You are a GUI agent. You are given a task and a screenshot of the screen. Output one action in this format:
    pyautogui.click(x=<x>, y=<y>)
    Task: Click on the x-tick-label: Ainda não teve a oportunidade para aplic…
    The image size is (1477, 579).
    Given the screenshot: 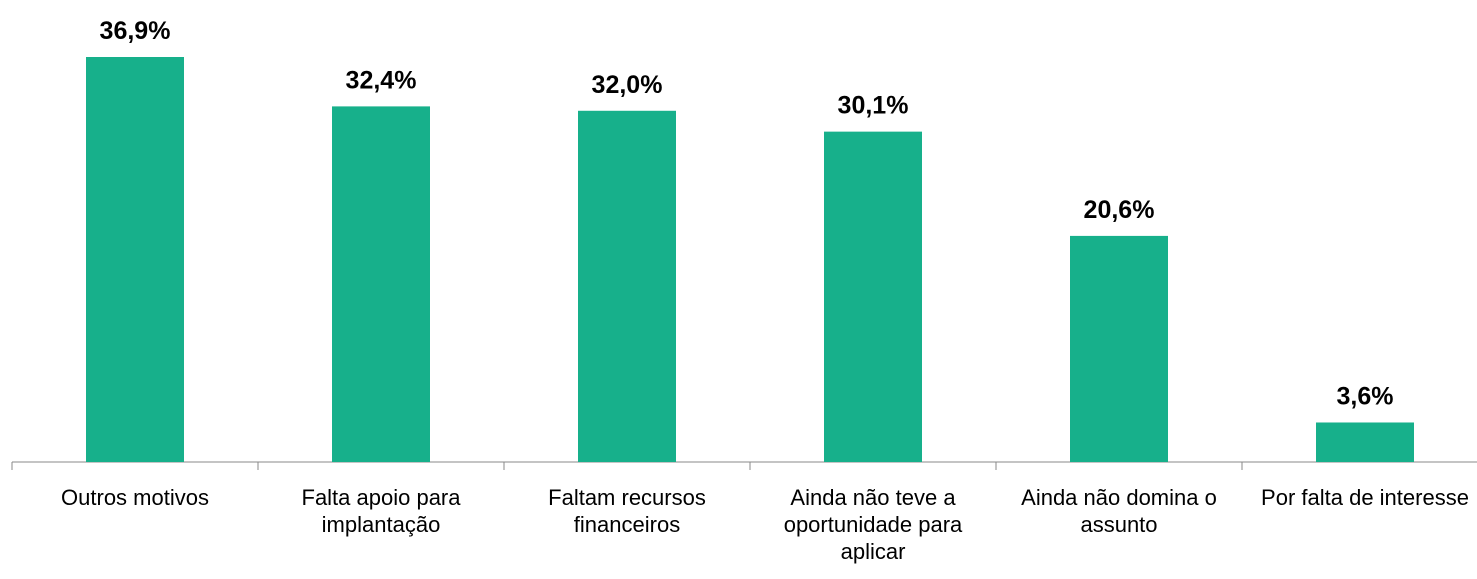 What is the action you would take?
    pyautogui.click(x=873, y=524)
    